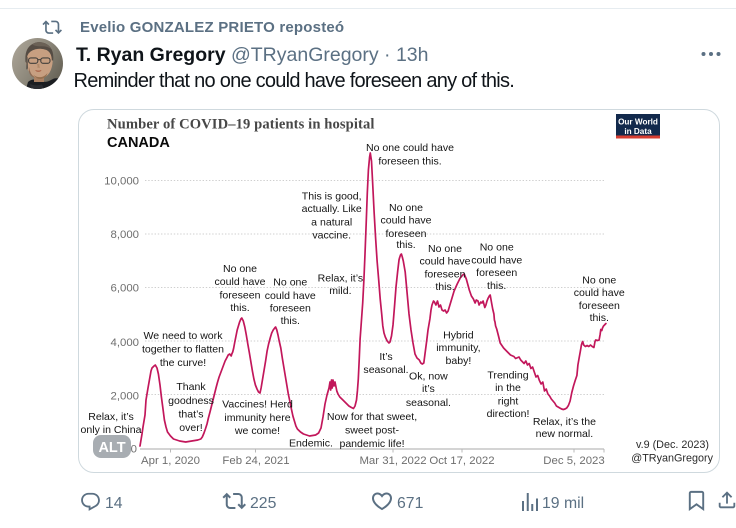  Describe the element at coordinates (138, 143) in the screenshot. I see `svg-text: CANADA` at that location.